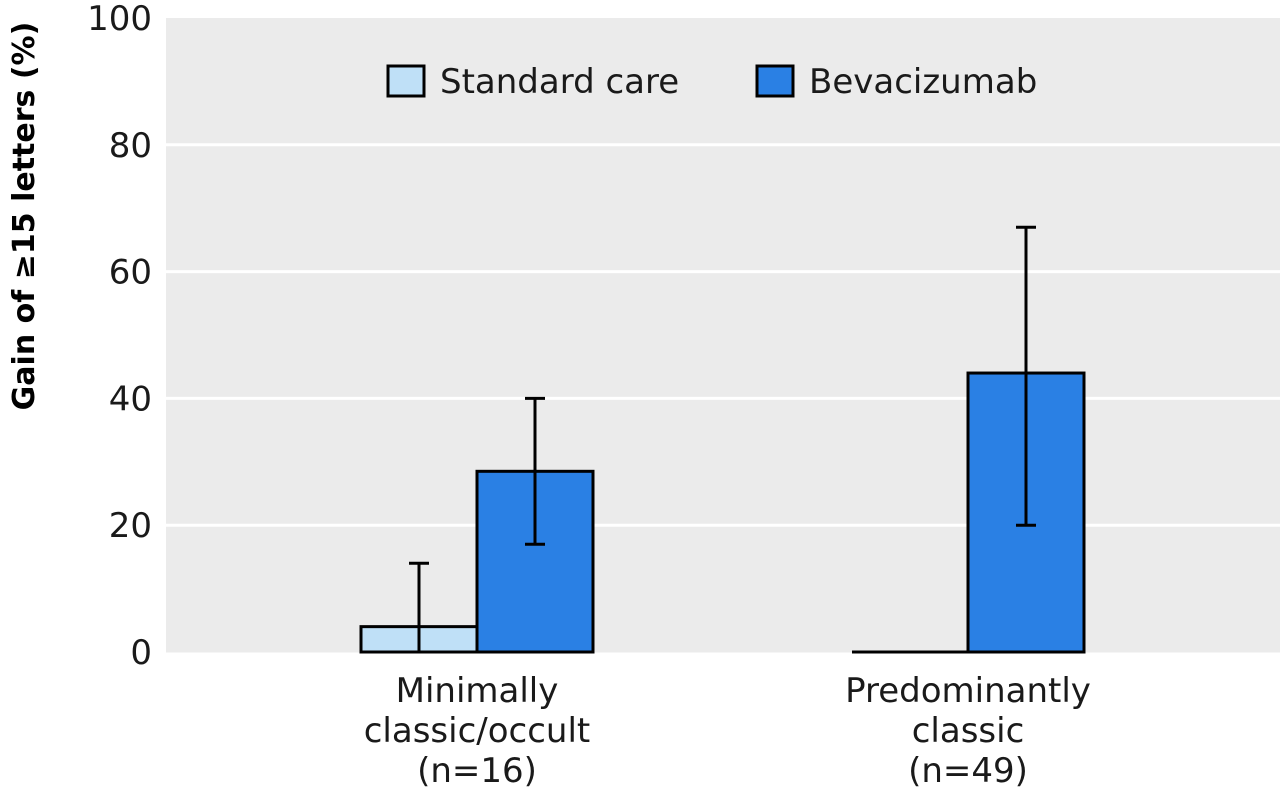 The height and width of the screenshot is (797, 1280). What do you see at coordinates (141, 653) in the screenshot?
I see `y-tick-label: 0` at bounding box center [141, 653].